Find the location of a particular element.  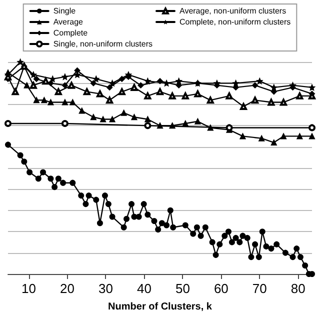

legend-label: Average, non-uniform clusters is located at coordinates (233, 11).